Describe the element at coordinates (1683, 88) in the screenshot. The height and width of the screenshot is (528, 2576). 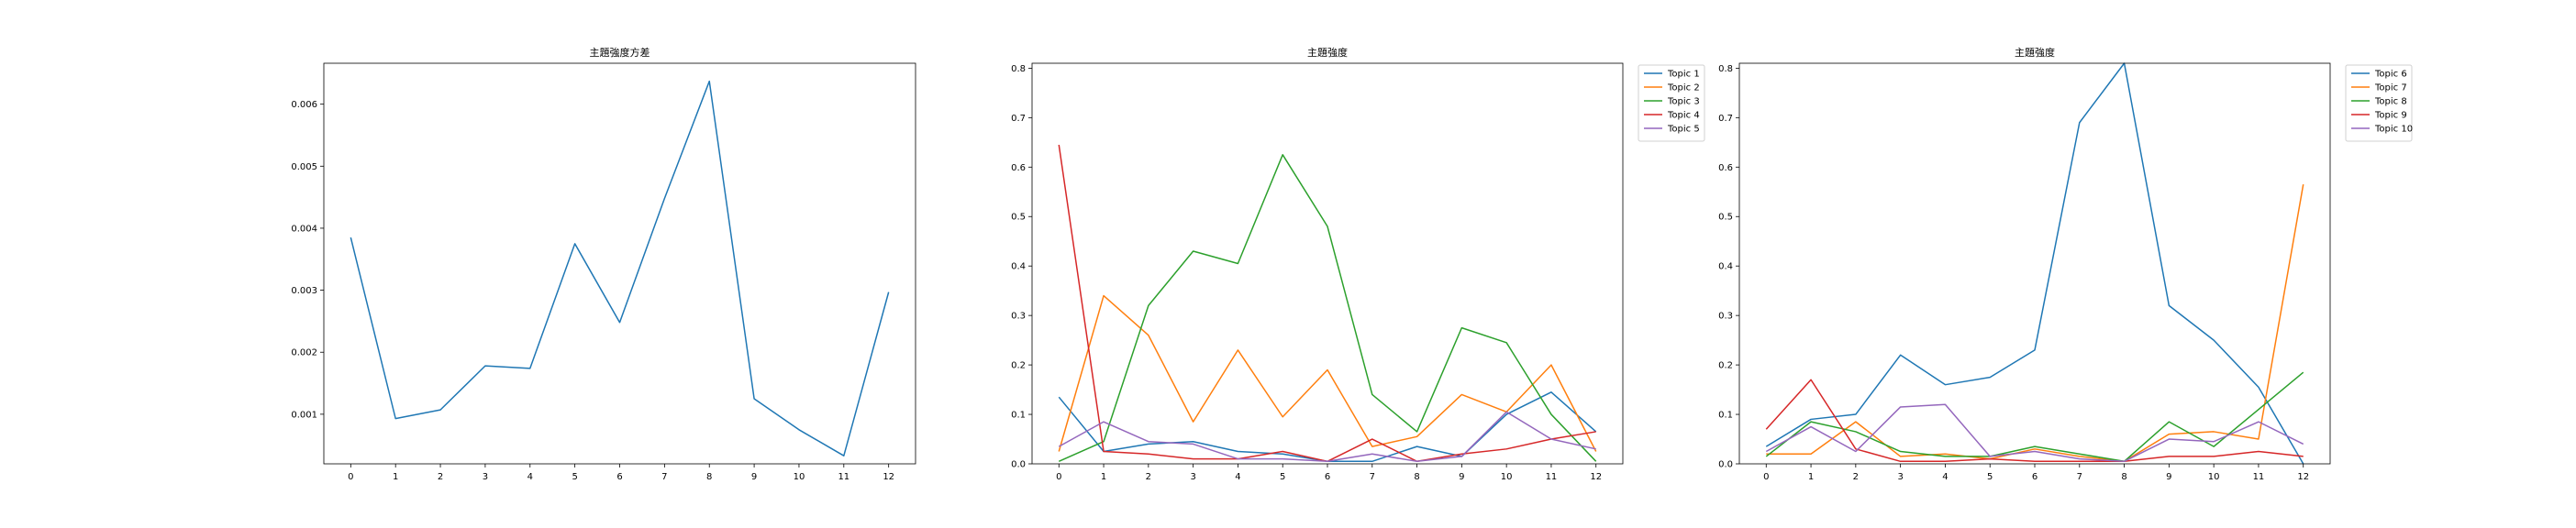
I see `legend-label: Topic 2` at that location.